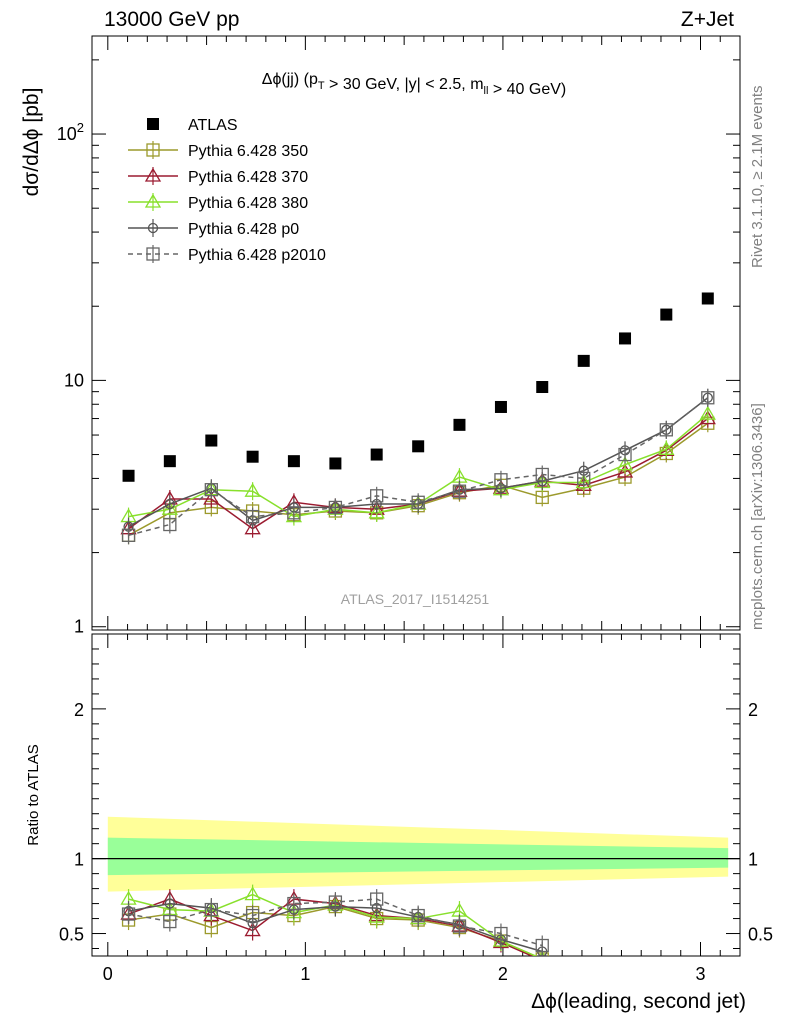 The width and height of the screenshot is (786, 1024). Describe the element at coordinates (415, 599) in the screenshot. I see `watermark: ATLAS_2017_I1514251` at that location.